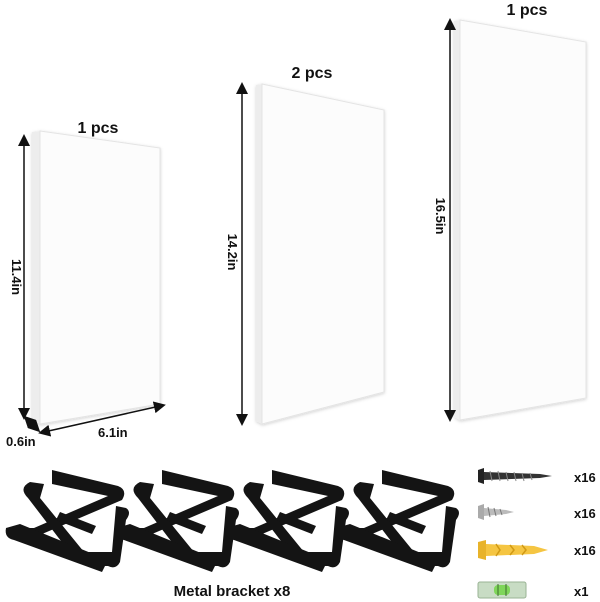 The width and height of the screenshot is (600, 602). Describe the element at coordinates (32, 424) in the screenshot. I see `depth-arrow` at that location.